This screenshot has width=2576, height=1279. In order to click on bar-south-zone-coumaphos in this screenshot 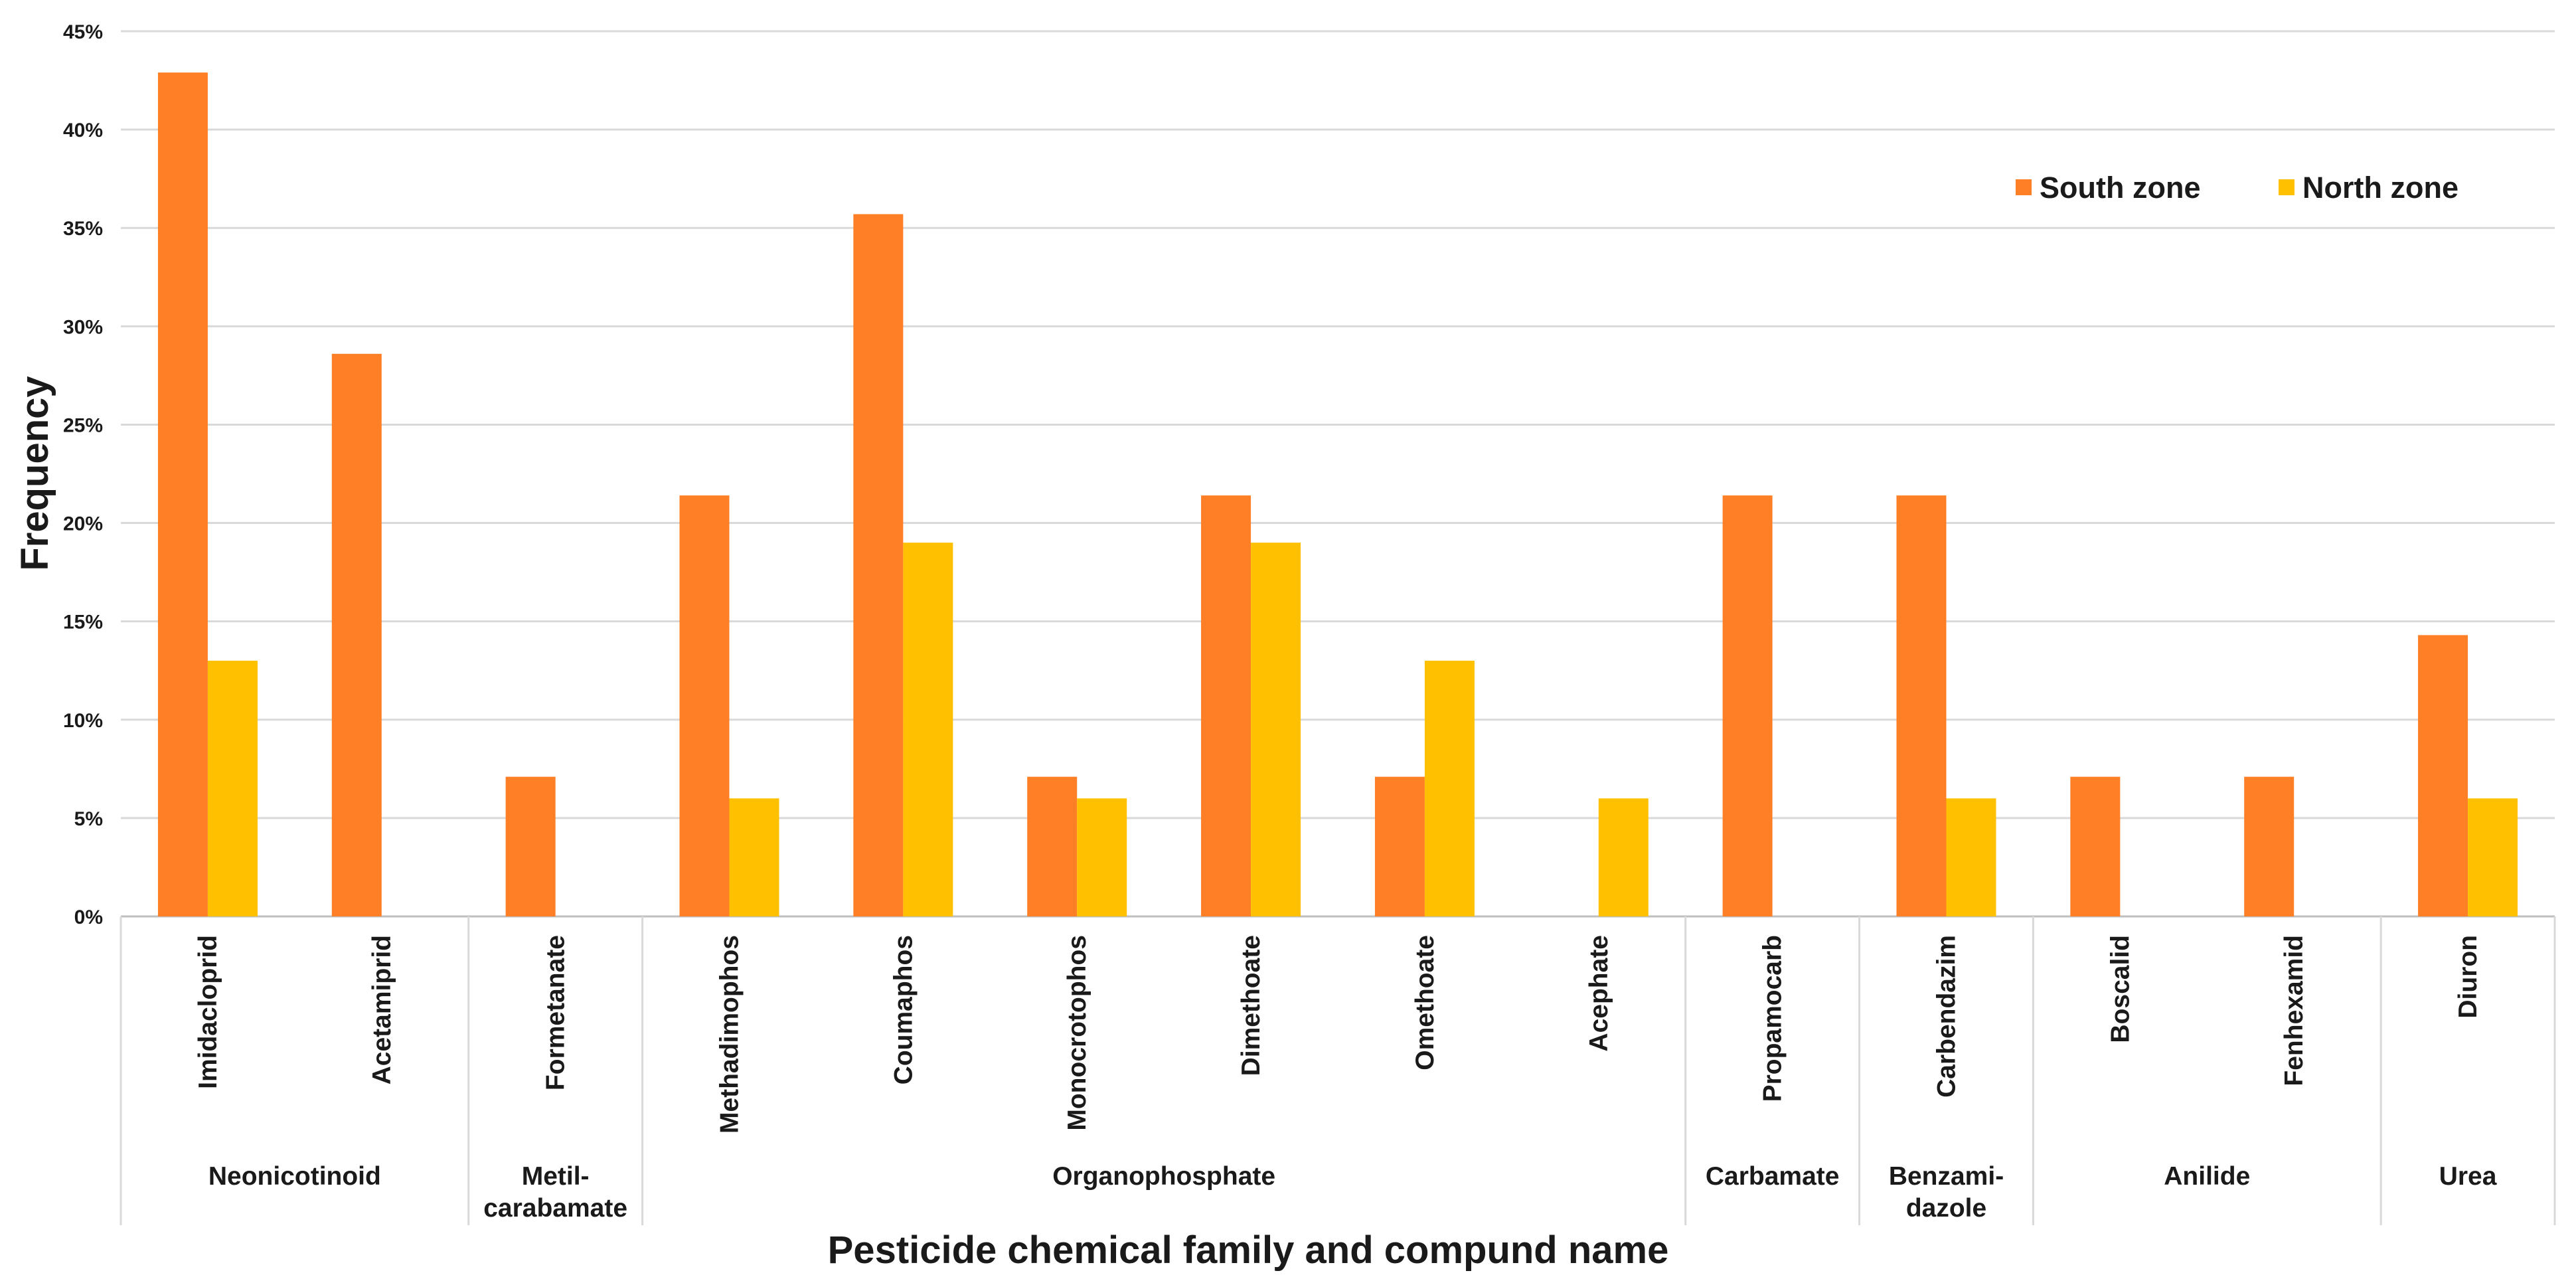, I will do `click(878, 565)`.